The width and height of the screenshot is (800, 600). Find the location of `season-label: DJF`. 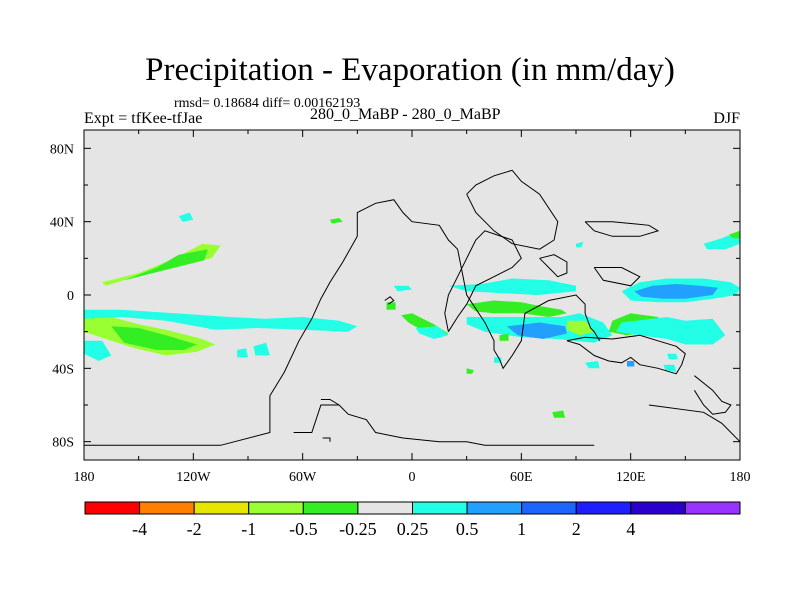

season-label: DJF is located at coordinates (726, 118).